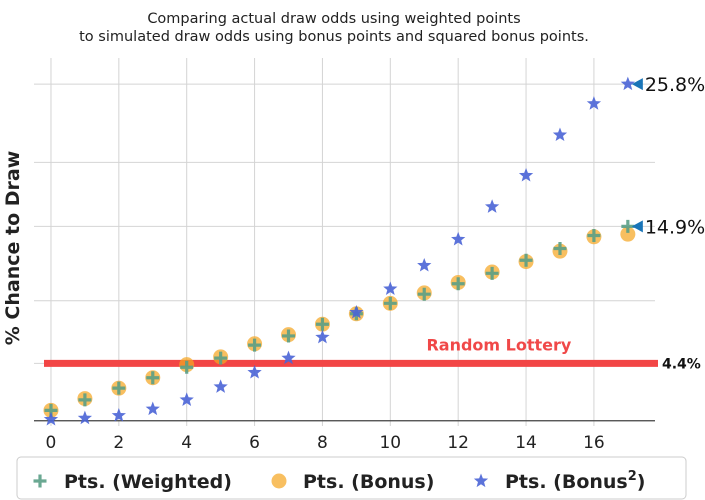 This screenshot has width=705, height=500. I want to click on x-tick-label: 12, so click(458, 443).